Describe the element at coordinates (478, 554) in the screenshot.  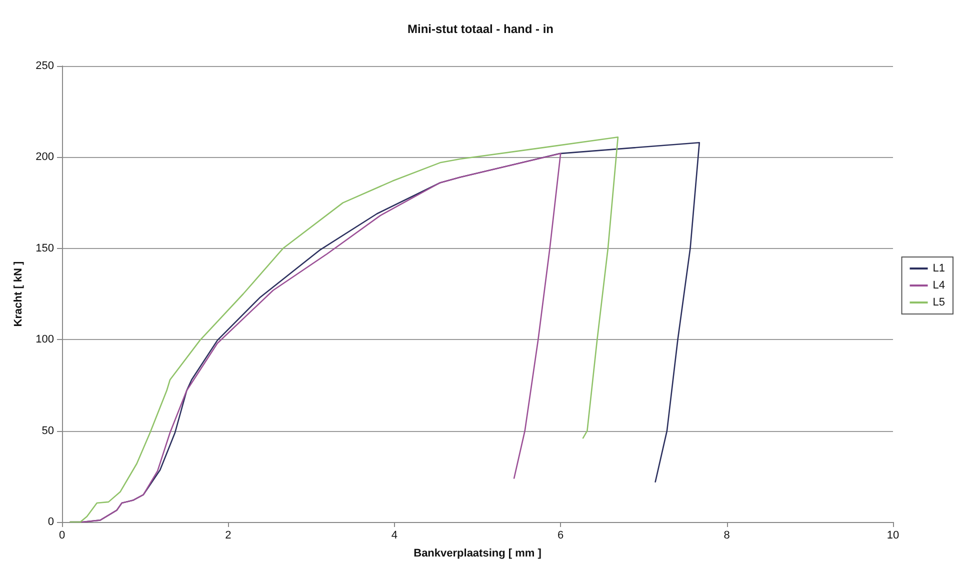
I see `x-axis-title: Bankverplaatsing [ mm ]` at that location.